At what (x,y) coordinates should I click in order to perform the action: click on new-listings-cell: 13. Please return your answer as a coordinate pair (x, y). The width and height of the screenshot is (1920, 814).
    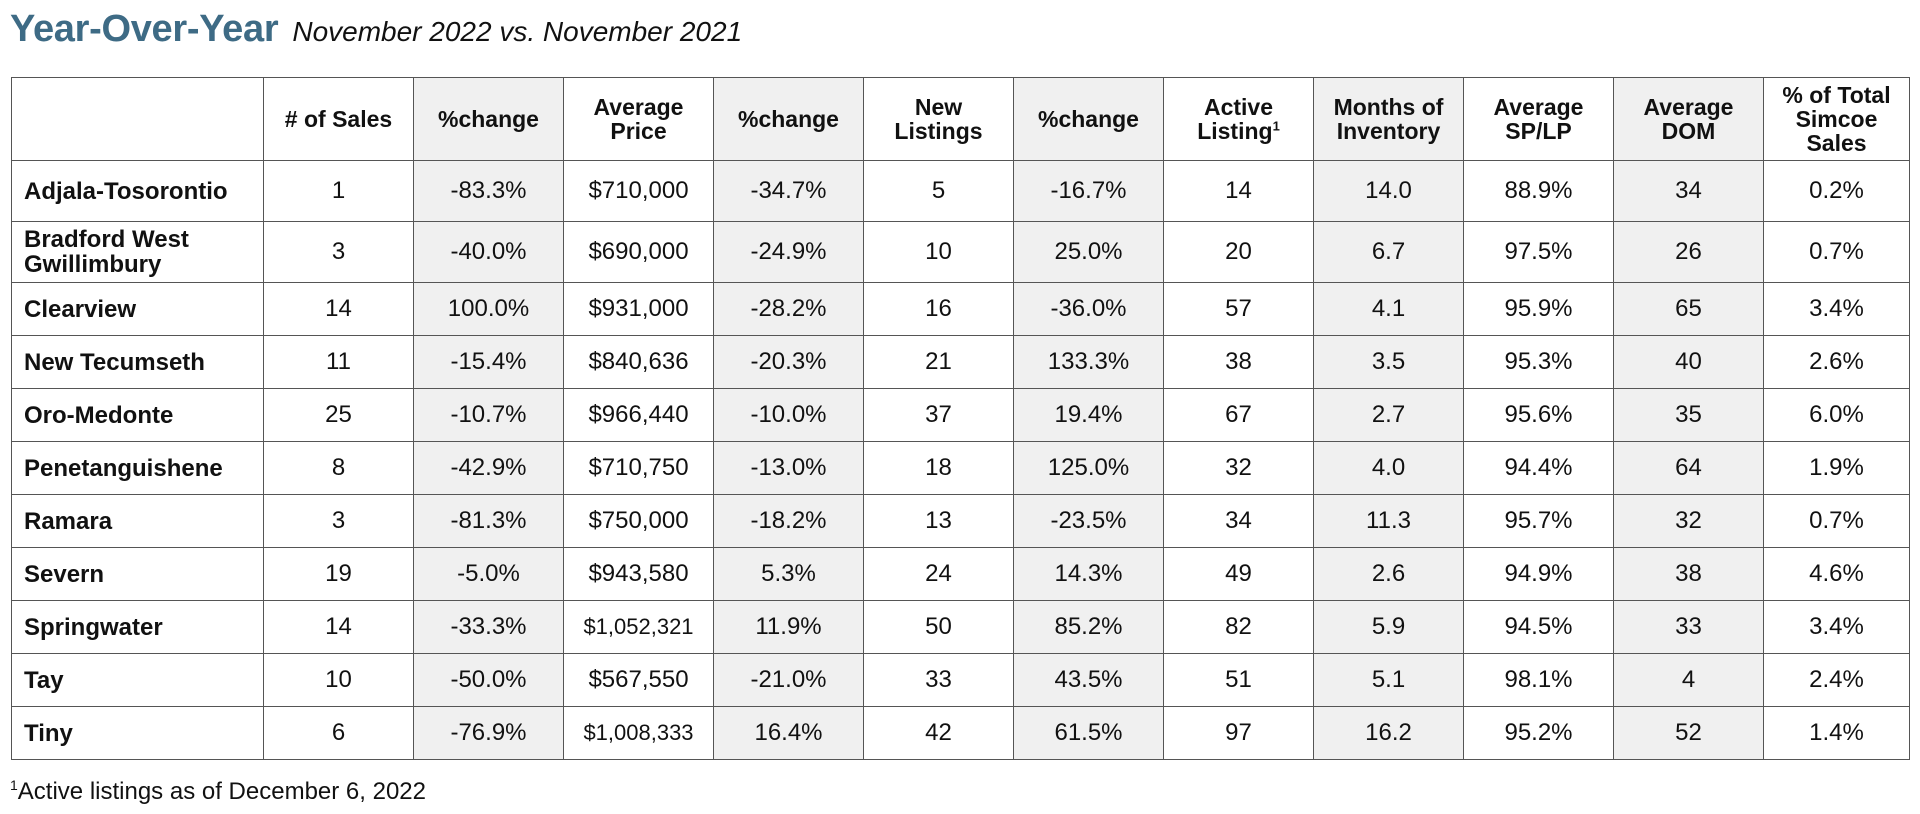
    Looking at the image, I should click on (938, 521).